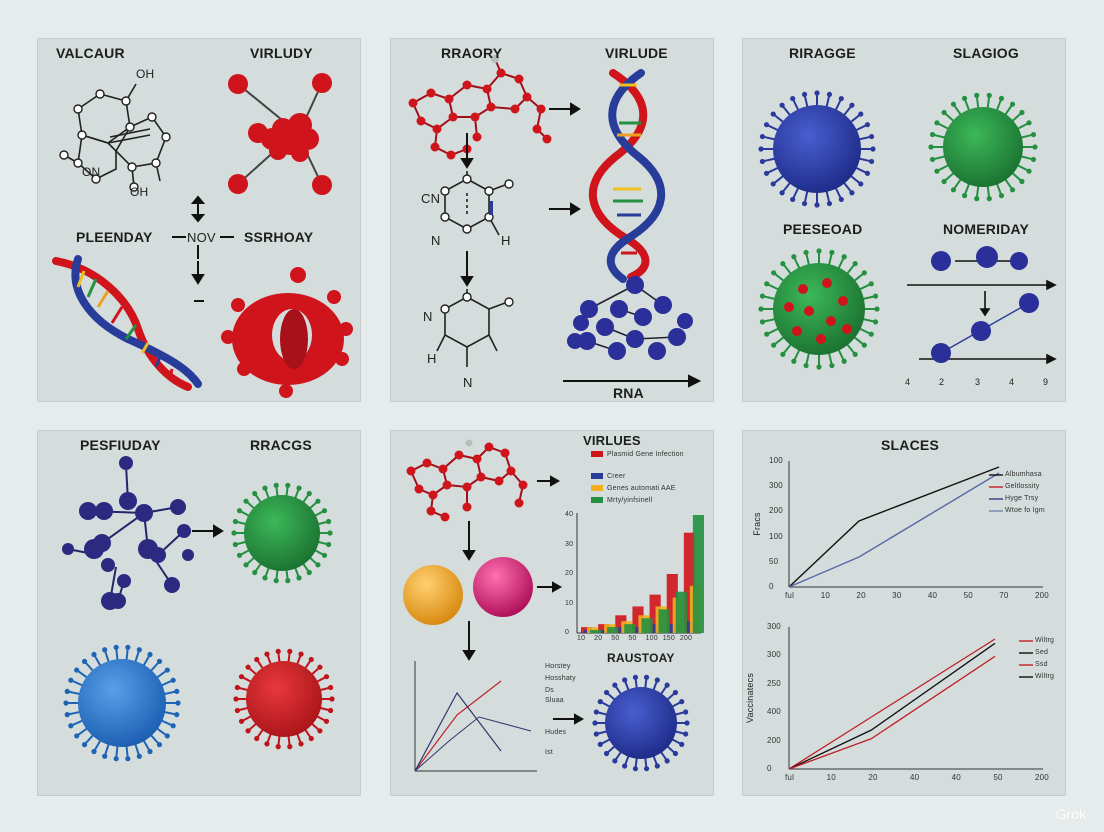 This screenshot has width=1104, height=832. I want to click on line-legend-item: Hudes, so click(556, 732).